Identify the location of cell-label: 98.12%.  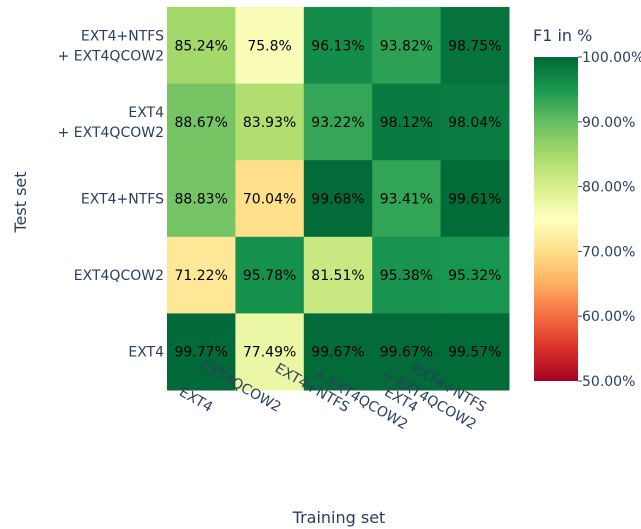
(406, 123).